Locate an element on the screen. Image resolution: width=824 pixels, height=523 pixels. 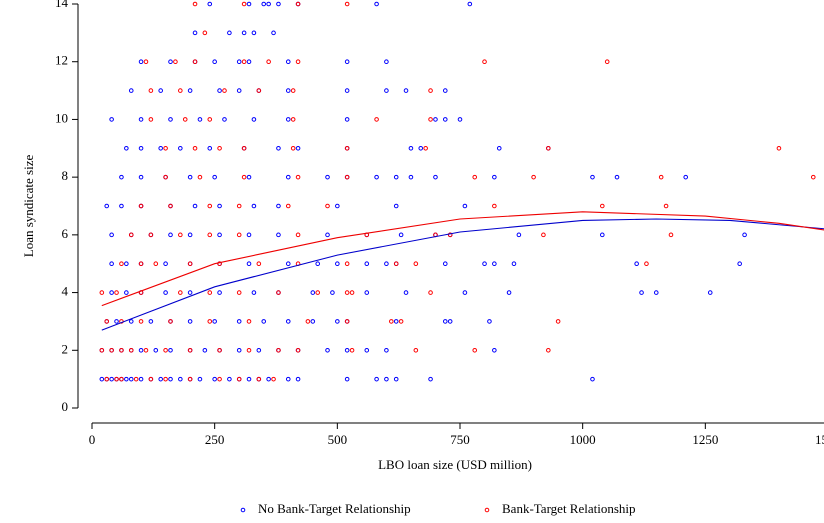
y-tick-label: 2 is located at coordinates (65, 348).